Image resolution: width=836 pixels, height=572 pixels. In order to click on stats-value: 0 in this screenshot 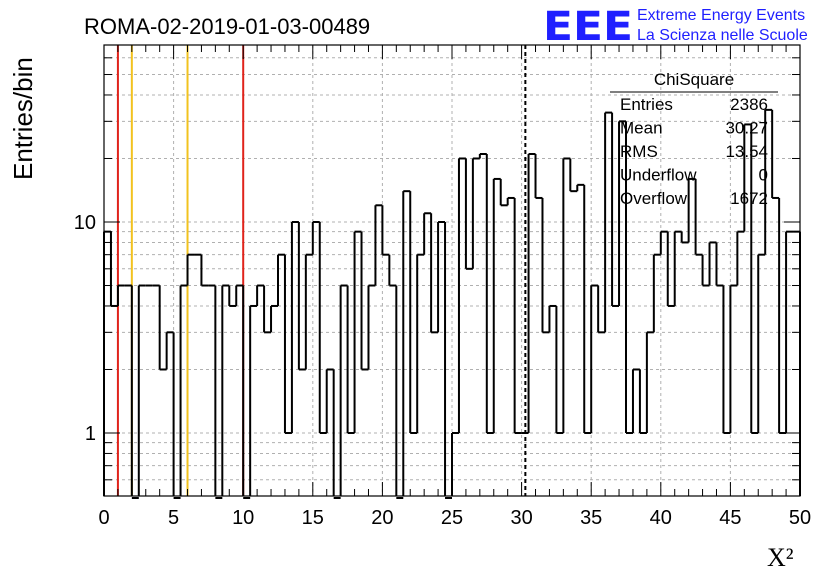, I will do `click(763, 175)`.